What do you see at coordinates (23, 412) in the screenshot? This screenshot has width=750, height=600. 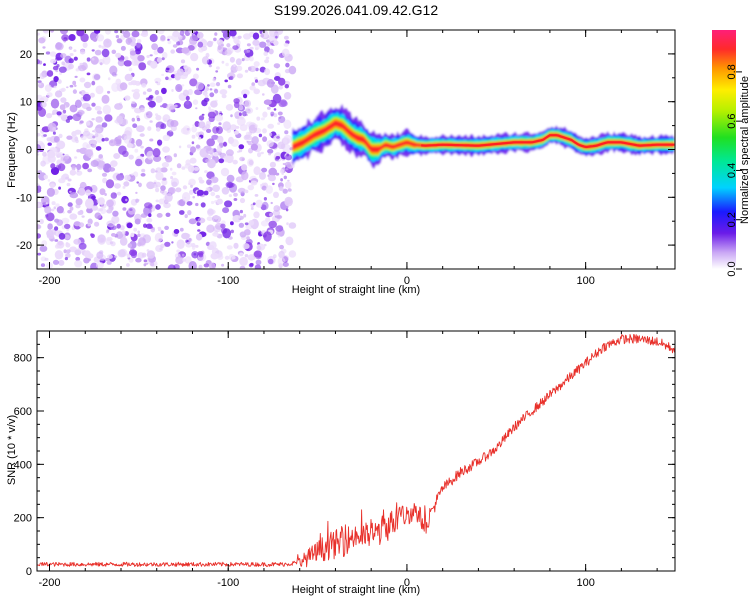 I see `snr-y-tick-label: 600` at bounding box center [23, 412].